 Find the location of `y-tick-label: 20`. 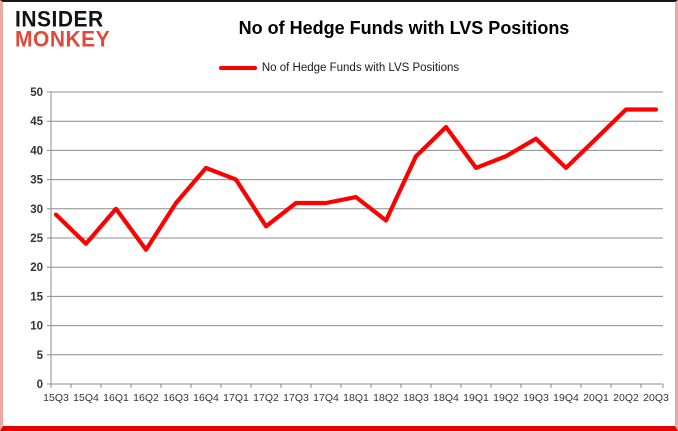

y-tick-label: 20 is located at coordinates (36, 268).